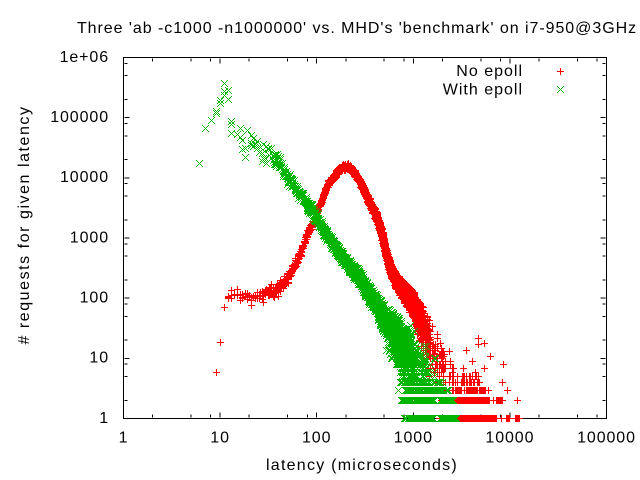  What do you see at coordinates (483, 90) in the screenshot?
I see `svg-text: With epoll` at bounding box center [483, 90].